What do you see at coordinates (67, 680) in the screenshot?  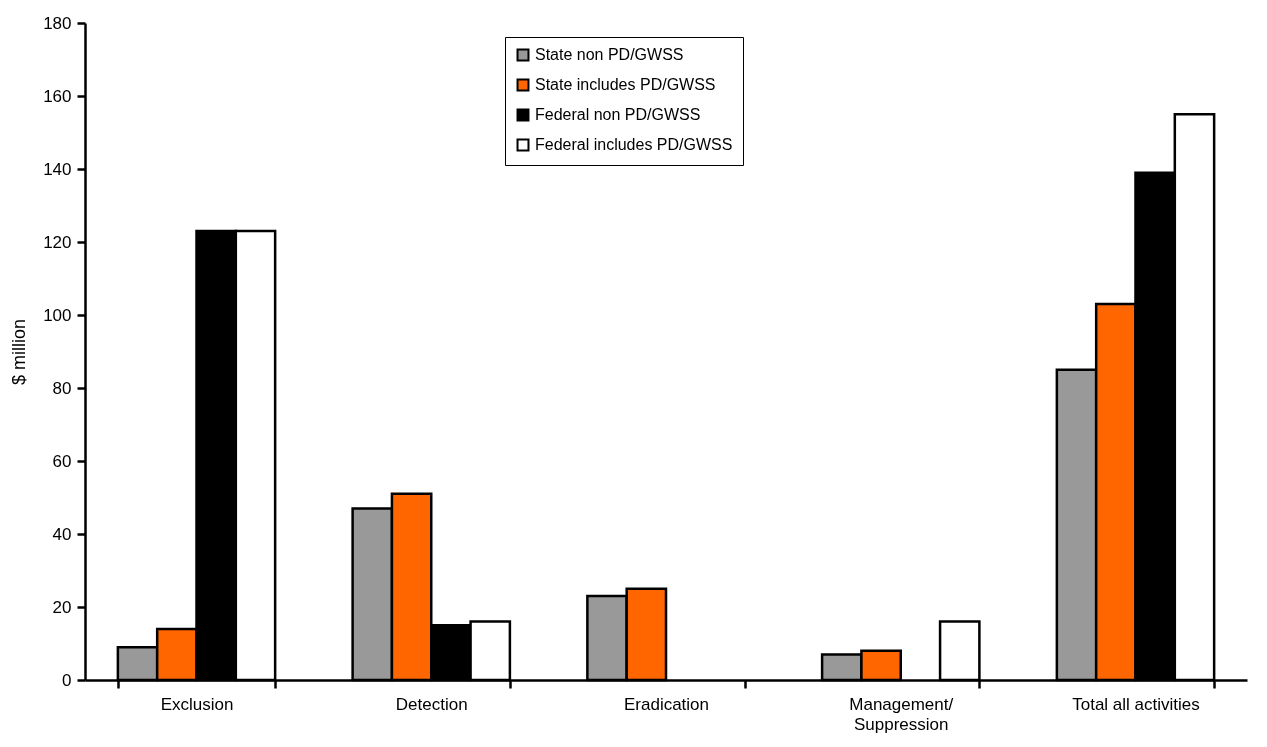 I see `y-tick-label: 0` at bounding box center [67, 680].